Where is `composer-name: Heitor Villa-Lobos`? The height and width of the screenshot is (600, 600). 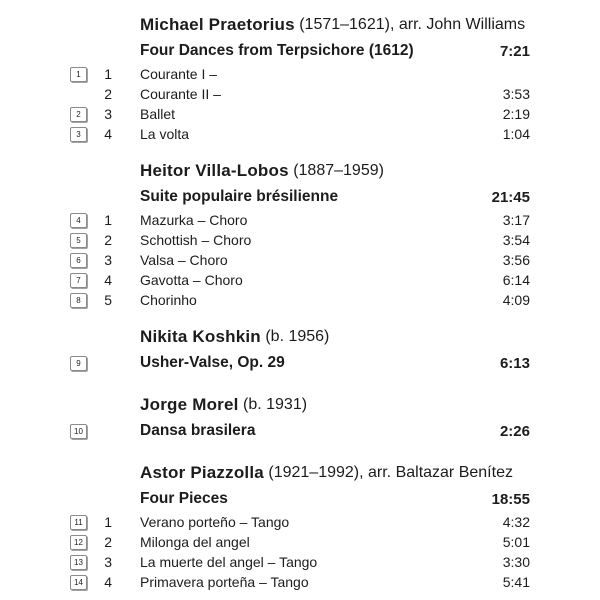 composer-name: Heitor Villa-Lobos is located at coordinates (214, 170).